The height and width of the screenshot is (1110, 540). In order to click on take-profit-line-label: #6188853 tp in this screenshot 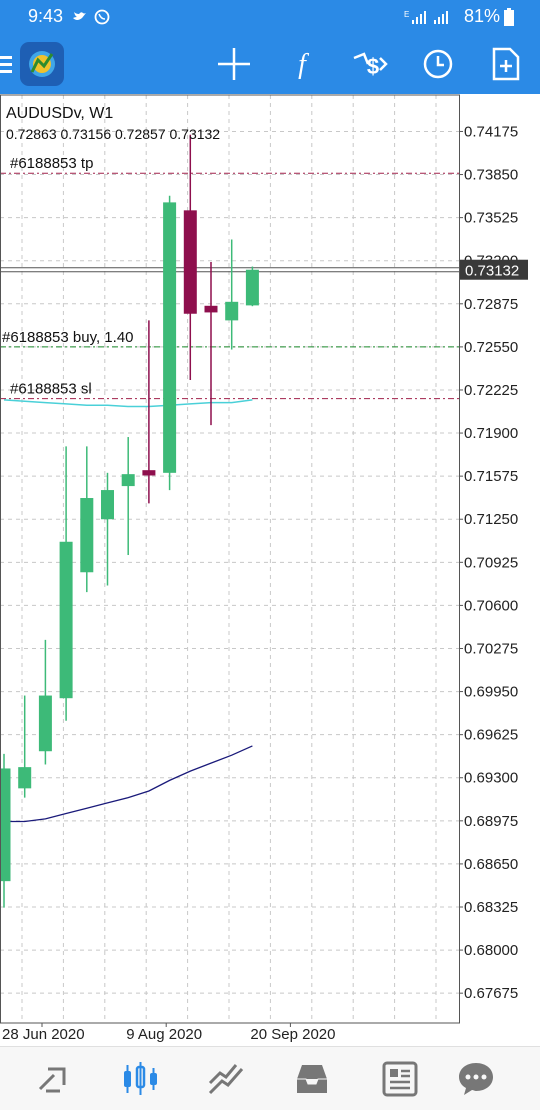, I will do `click(51, 163)`.